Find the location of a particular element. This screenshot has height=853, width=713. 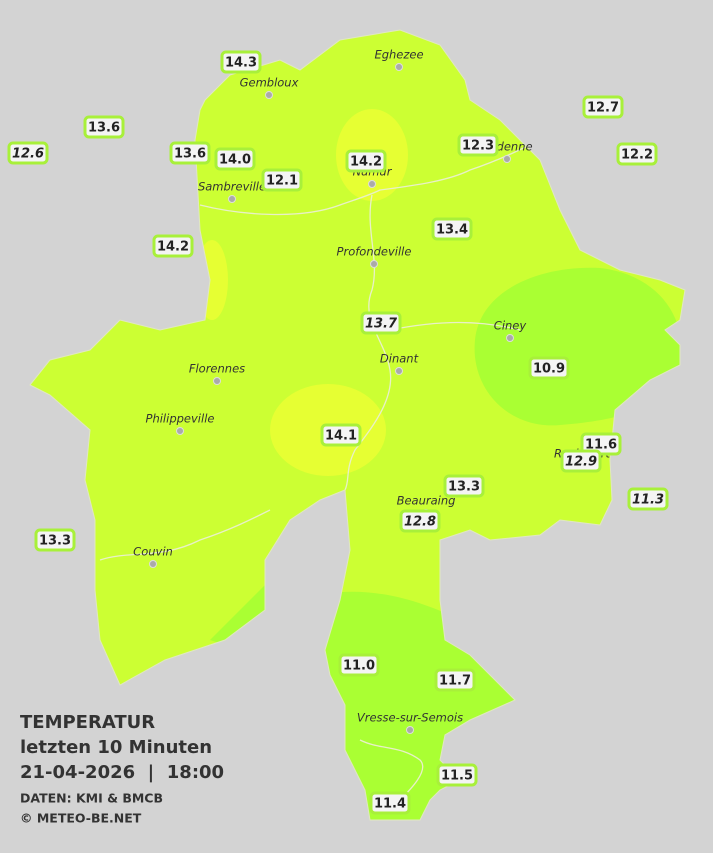

station-value: 10.9 is located at coordinates (549, 369).